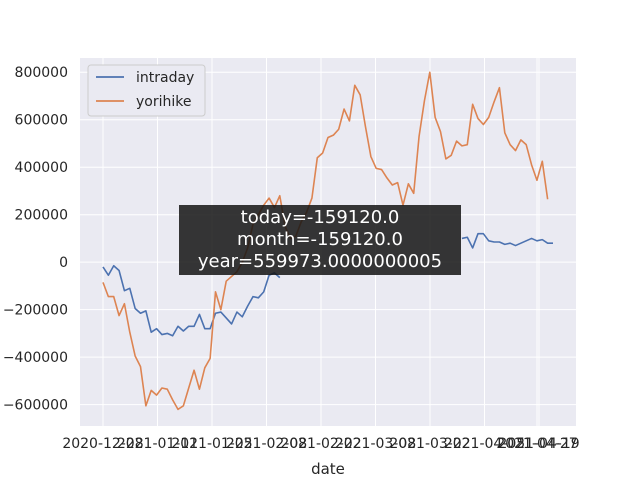 Image resolution: width=640 pixels, height=480 pixels. Describe the element at coordinates (375, 444) in the screenshot. I see `x-tick-label: 2021-03-08` at that location.